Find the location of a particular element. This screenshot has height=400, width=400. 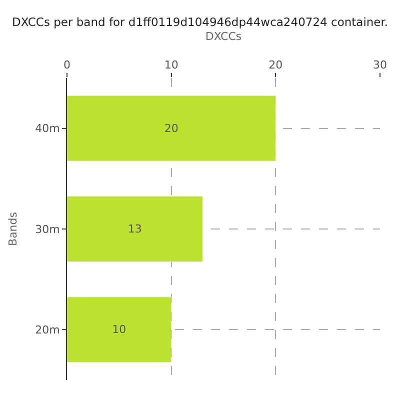

x-tick-label: 30 is located at coordinates (380, 65).